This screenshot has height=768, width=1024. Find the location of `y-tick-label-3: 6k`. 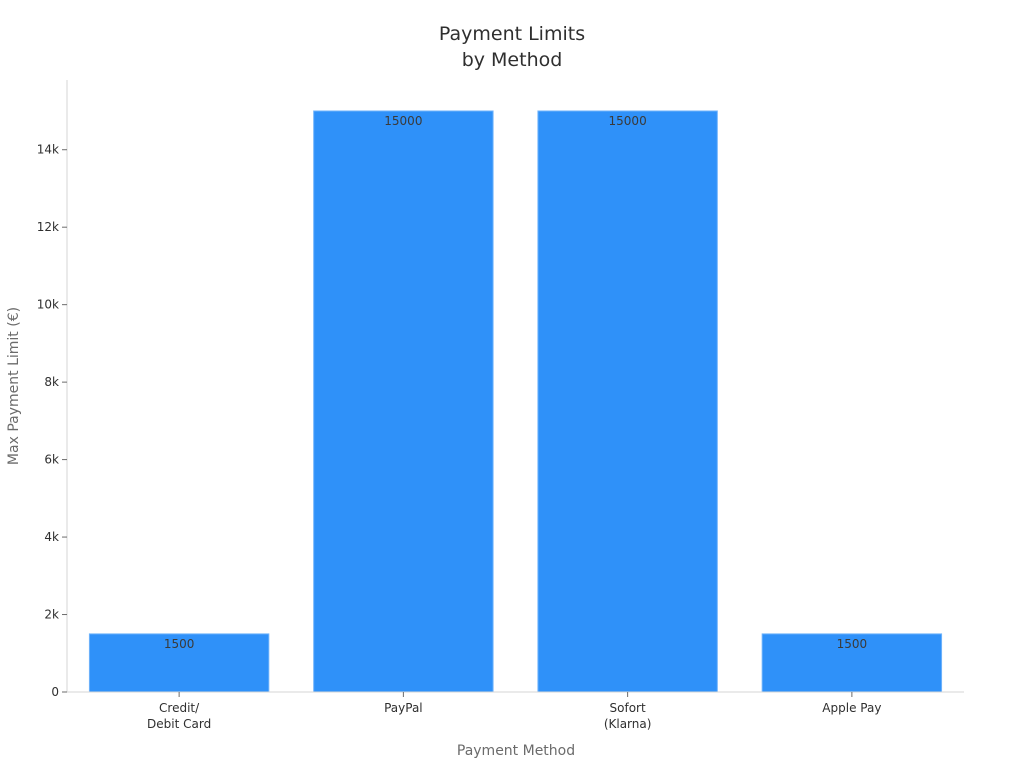

y-tick-label-3: 6k is located at coordinates (51, 460).